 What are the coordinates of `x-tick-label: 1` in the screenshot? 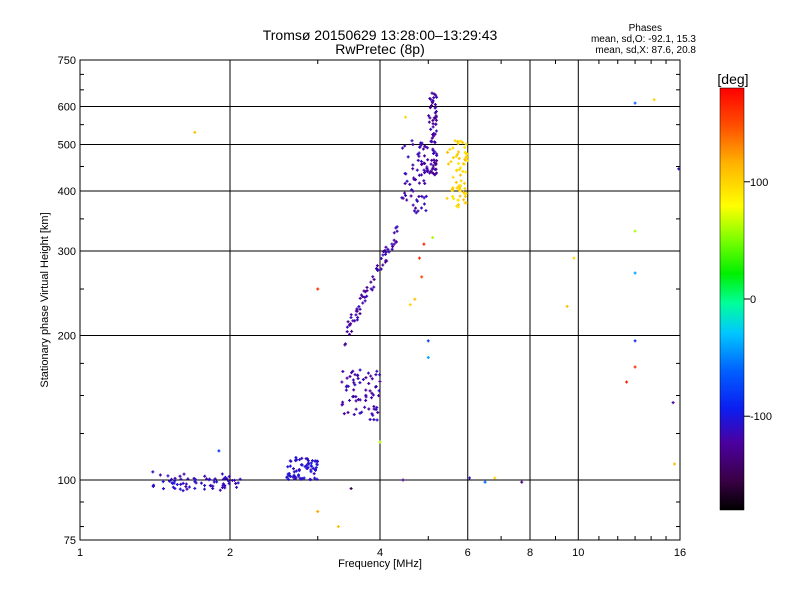 It's located at (80, 553).